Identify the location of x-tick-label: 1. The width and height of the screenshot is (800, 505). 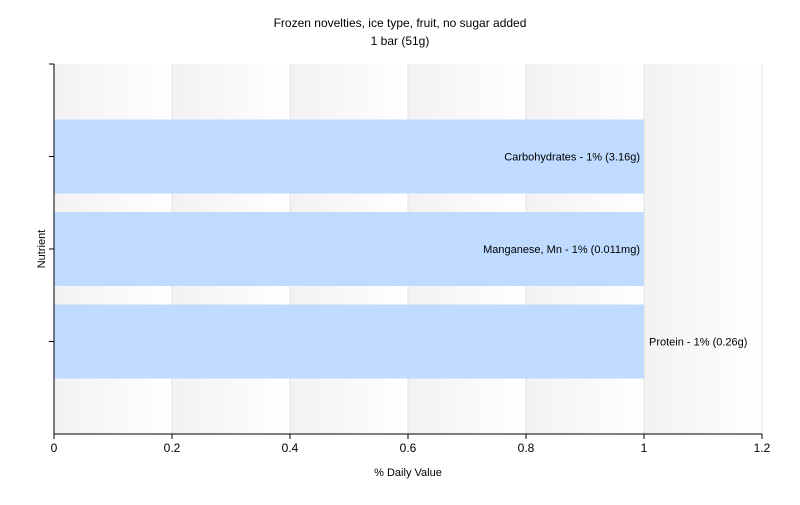
(644, 448).